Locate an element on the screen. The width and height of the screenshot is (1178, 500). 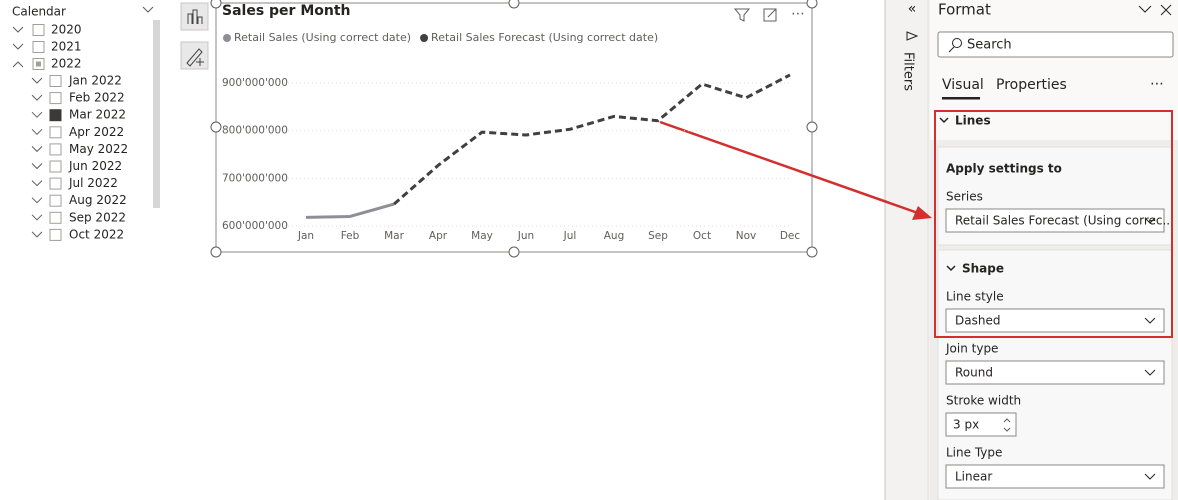
slicer-item: 2020 is located at coordinates (66, 30).